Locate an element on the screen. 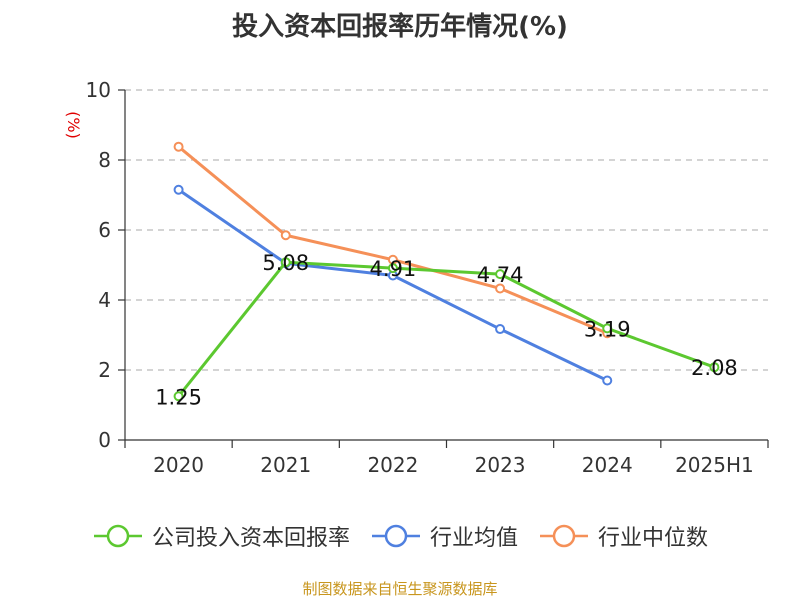 The height and width of the screenshot is (600, 800). x-tick-label: 2025H1 is located at coordinates (714, 465).